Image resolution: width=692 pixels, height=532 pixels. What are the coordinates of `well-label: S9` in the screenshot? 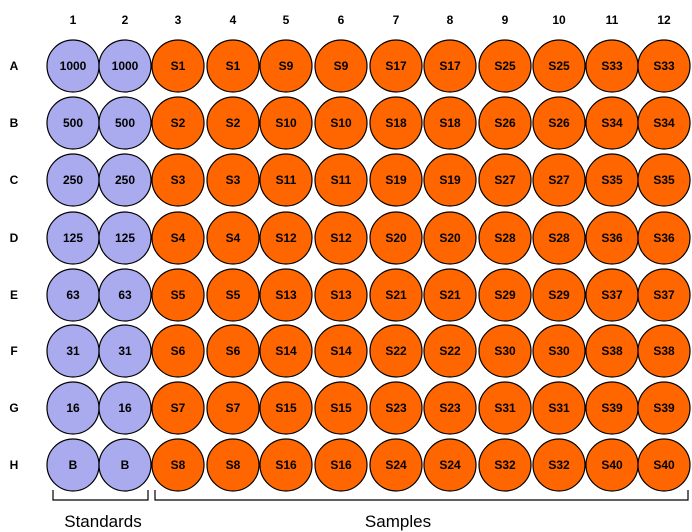 It's located at (341, 66).